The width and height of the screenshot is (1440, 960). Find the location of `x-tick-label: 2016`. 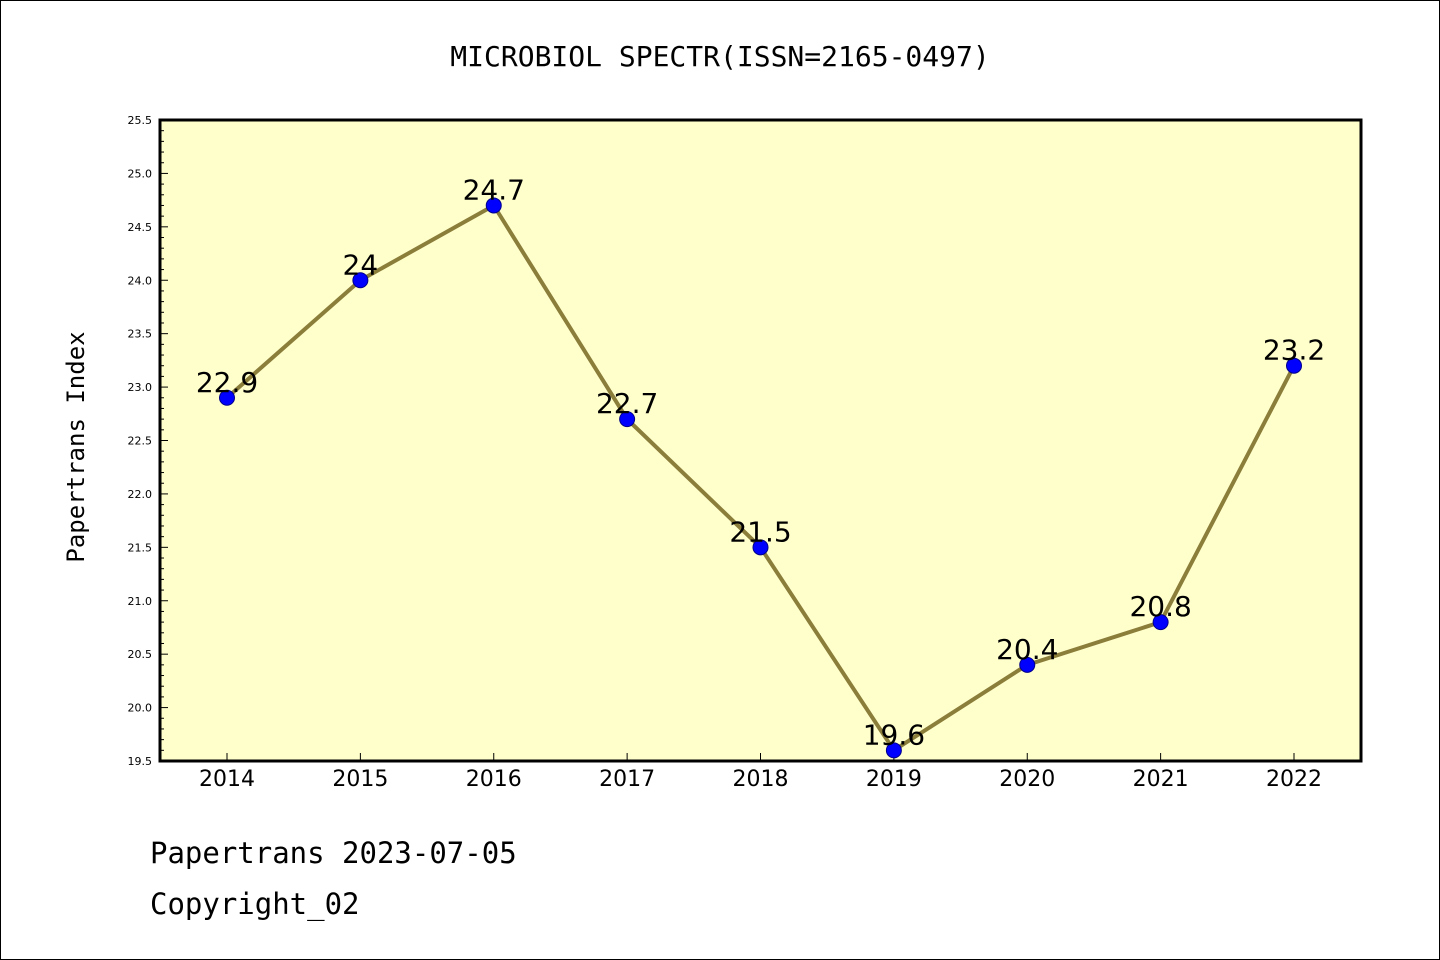

x-tick-label: 2016 is located at coordinates (494, 779).